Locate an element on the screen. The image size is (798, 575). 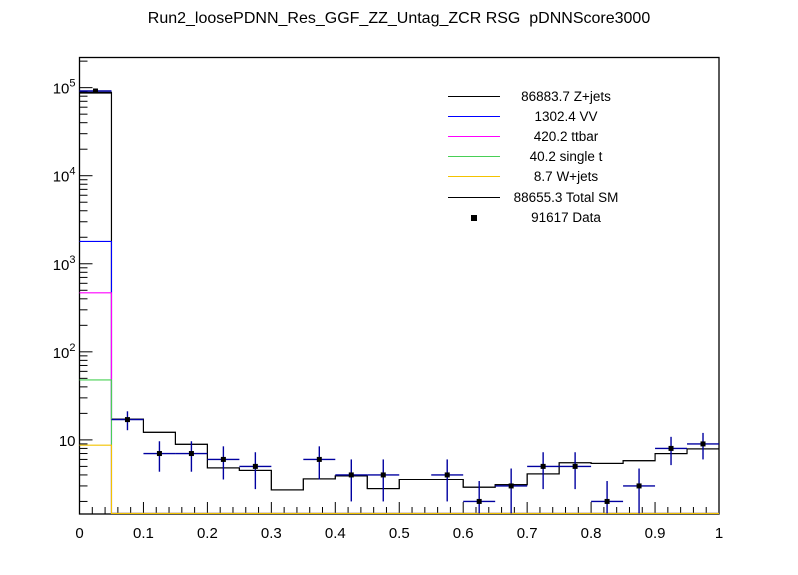
x-tick-label: 0.6 is located at coordinates (463, 533).